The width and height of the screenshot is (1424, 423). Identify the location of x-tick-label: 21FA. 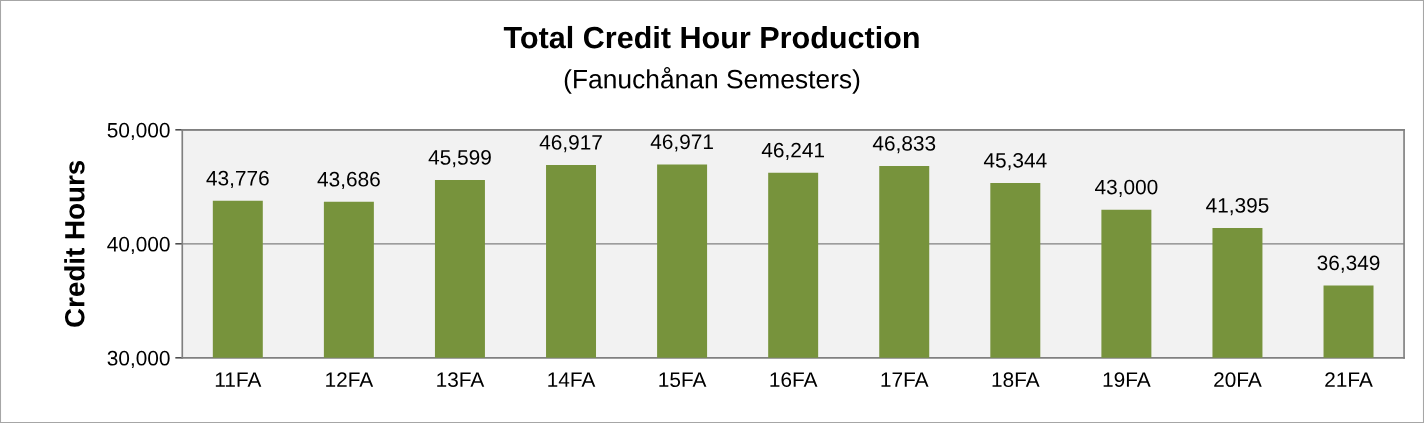
(1349, 379).